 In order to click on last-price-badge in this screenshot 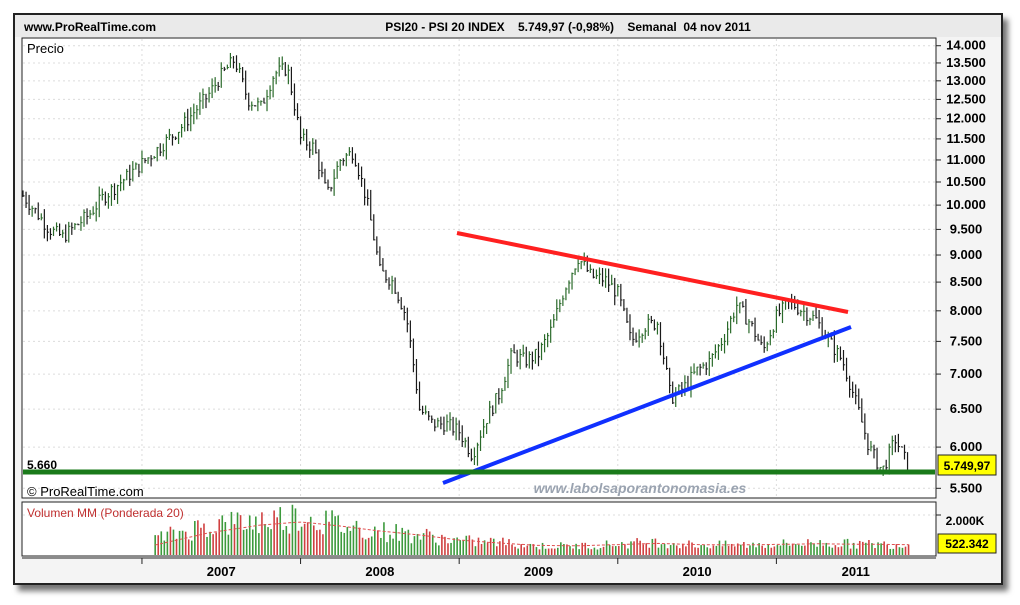, I will do `click(967, 465)`.